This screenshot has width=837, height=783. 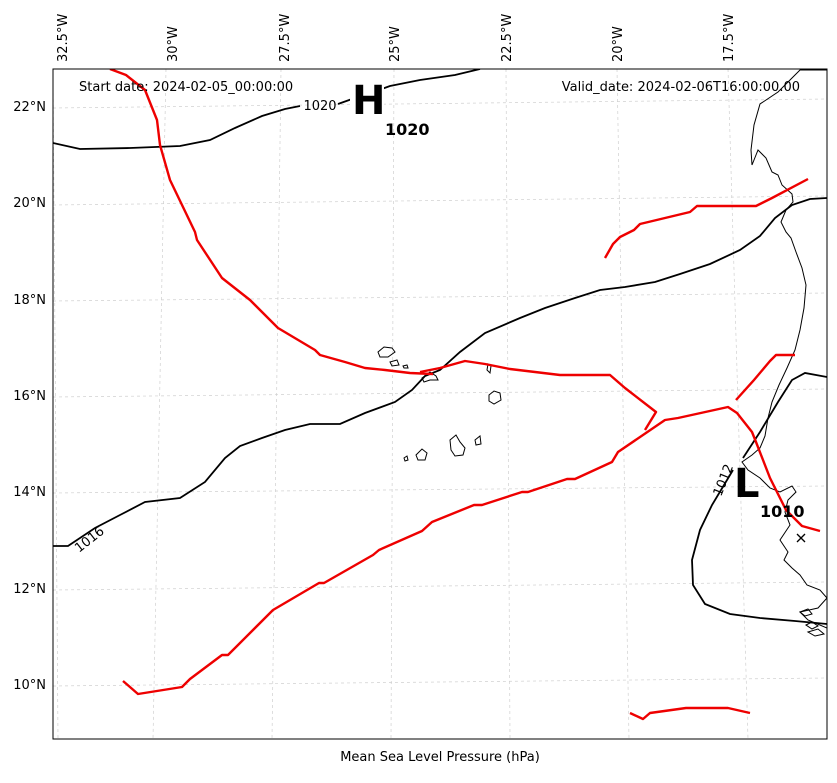 What do you see at coordinates (285, 38) in the screenshot?
I see `lon-label-27.5w: 27.5°W` at bounding box center [285, 38].